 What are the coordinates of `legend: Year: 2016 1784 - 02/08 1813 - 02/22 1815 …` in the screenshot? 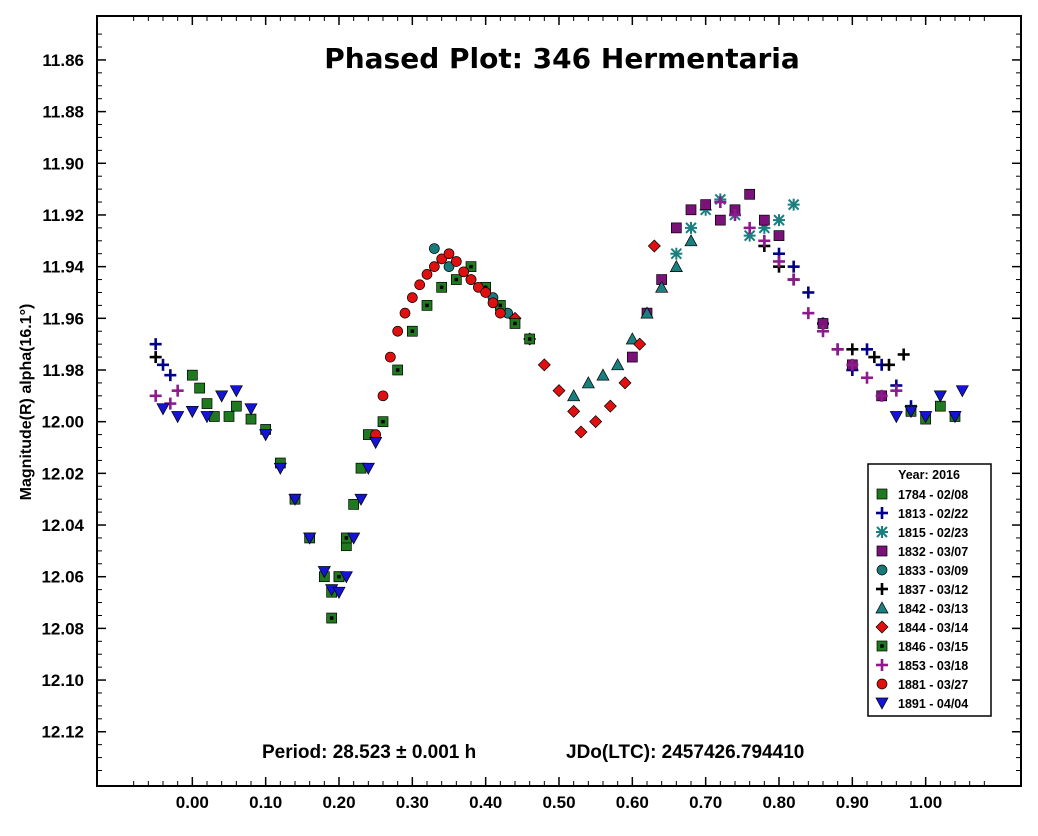 It's located at (929, 590).